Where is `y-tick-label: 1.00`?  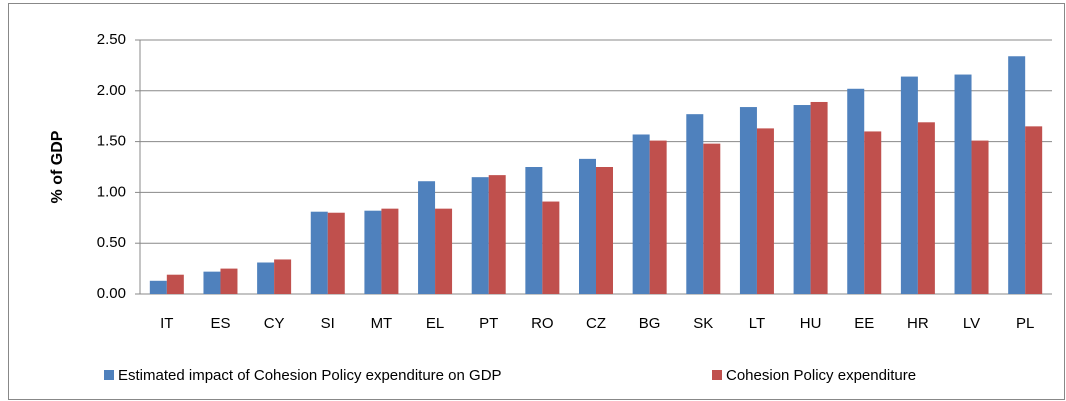
y-tick-label: 1.00 is located at coordinates (111, 191).